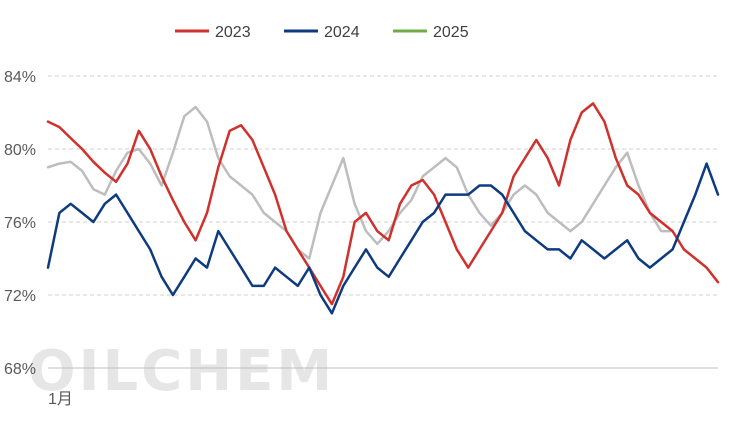  What do you see at coordinates (213, 32) in the screenshot?
I see `legend-item-2023: 2023` at bounding box center [213, 32].